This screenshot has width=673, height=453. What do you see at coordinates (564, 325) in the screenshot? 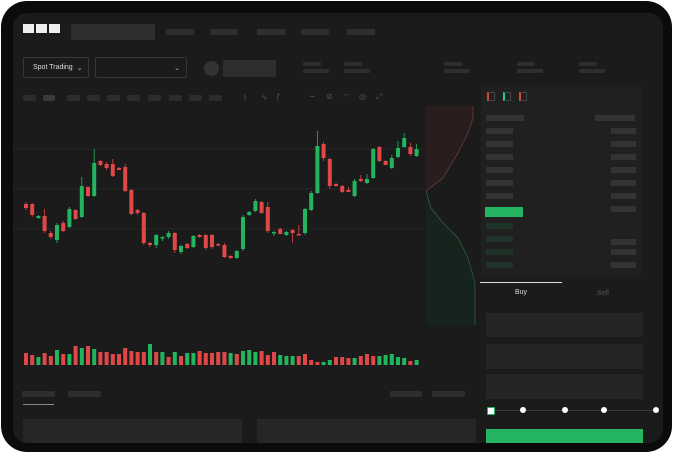
I see `price-input` at bounding box center [564, 325].